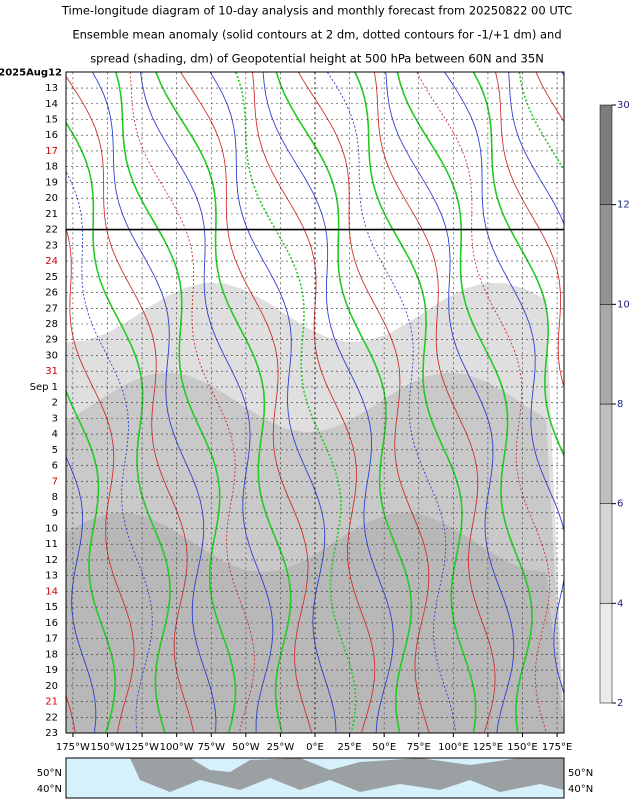 This screenshot has width=634, height=804. I want to click on x-tick-label: 175°W, so click(73, 747).